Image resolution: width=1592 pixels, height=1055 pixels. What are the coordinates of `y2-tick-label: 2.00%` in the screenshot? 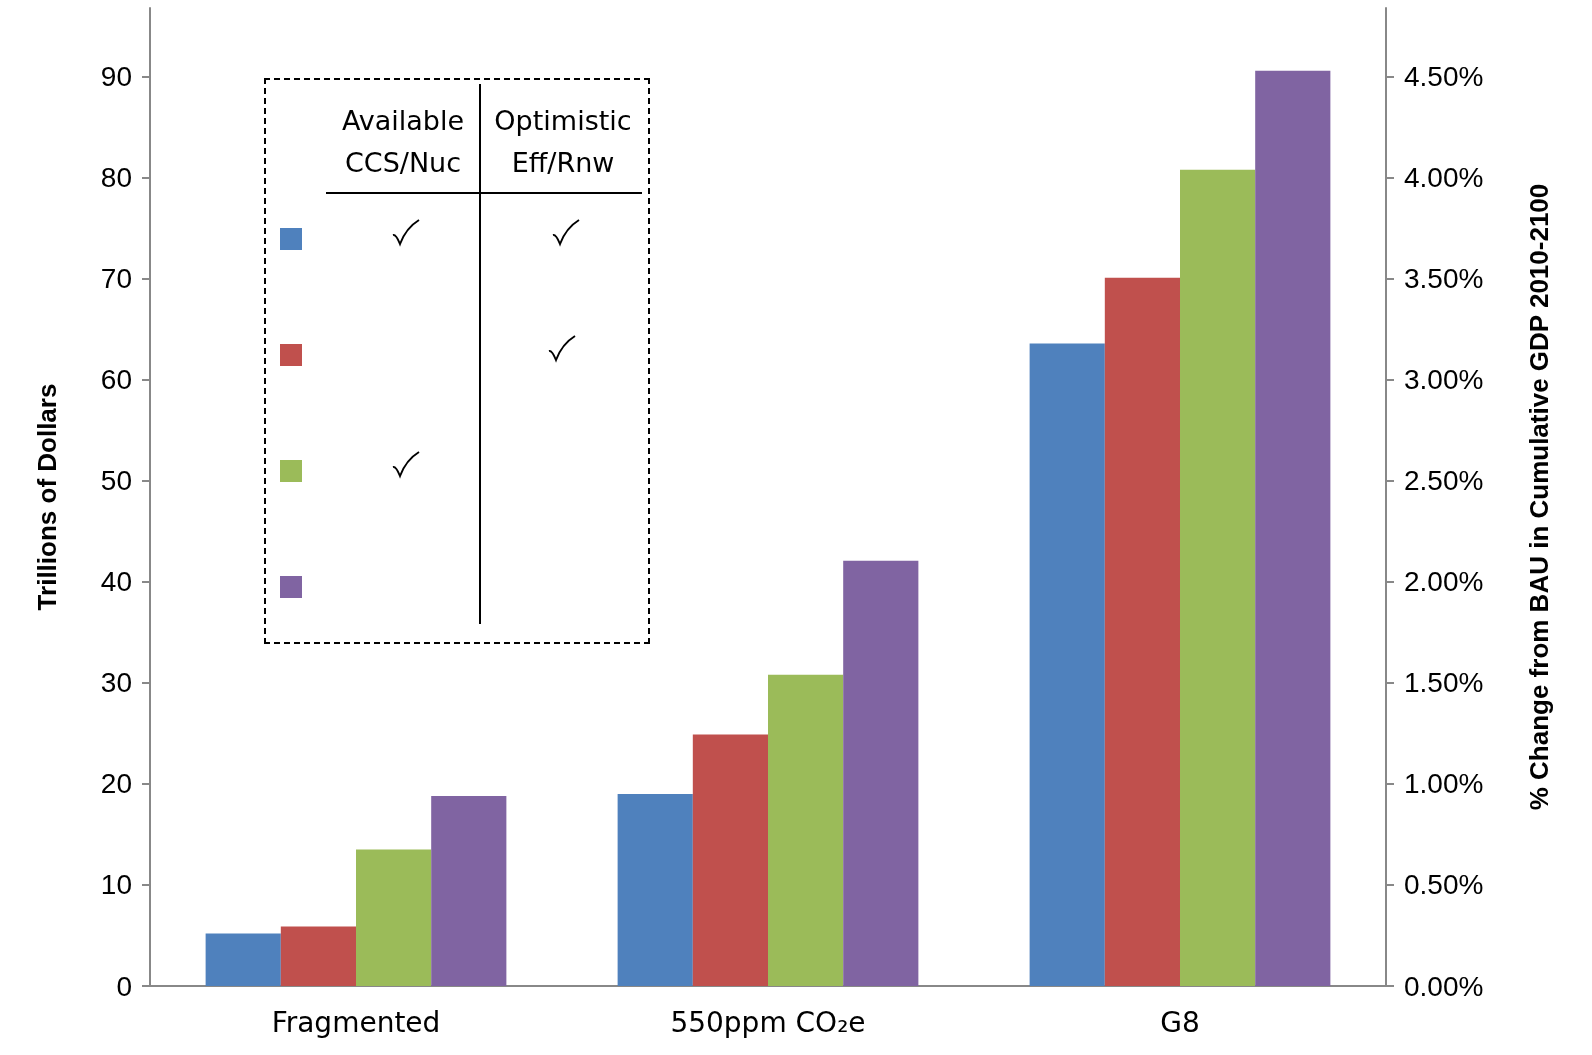 It's located at (1444, 582).